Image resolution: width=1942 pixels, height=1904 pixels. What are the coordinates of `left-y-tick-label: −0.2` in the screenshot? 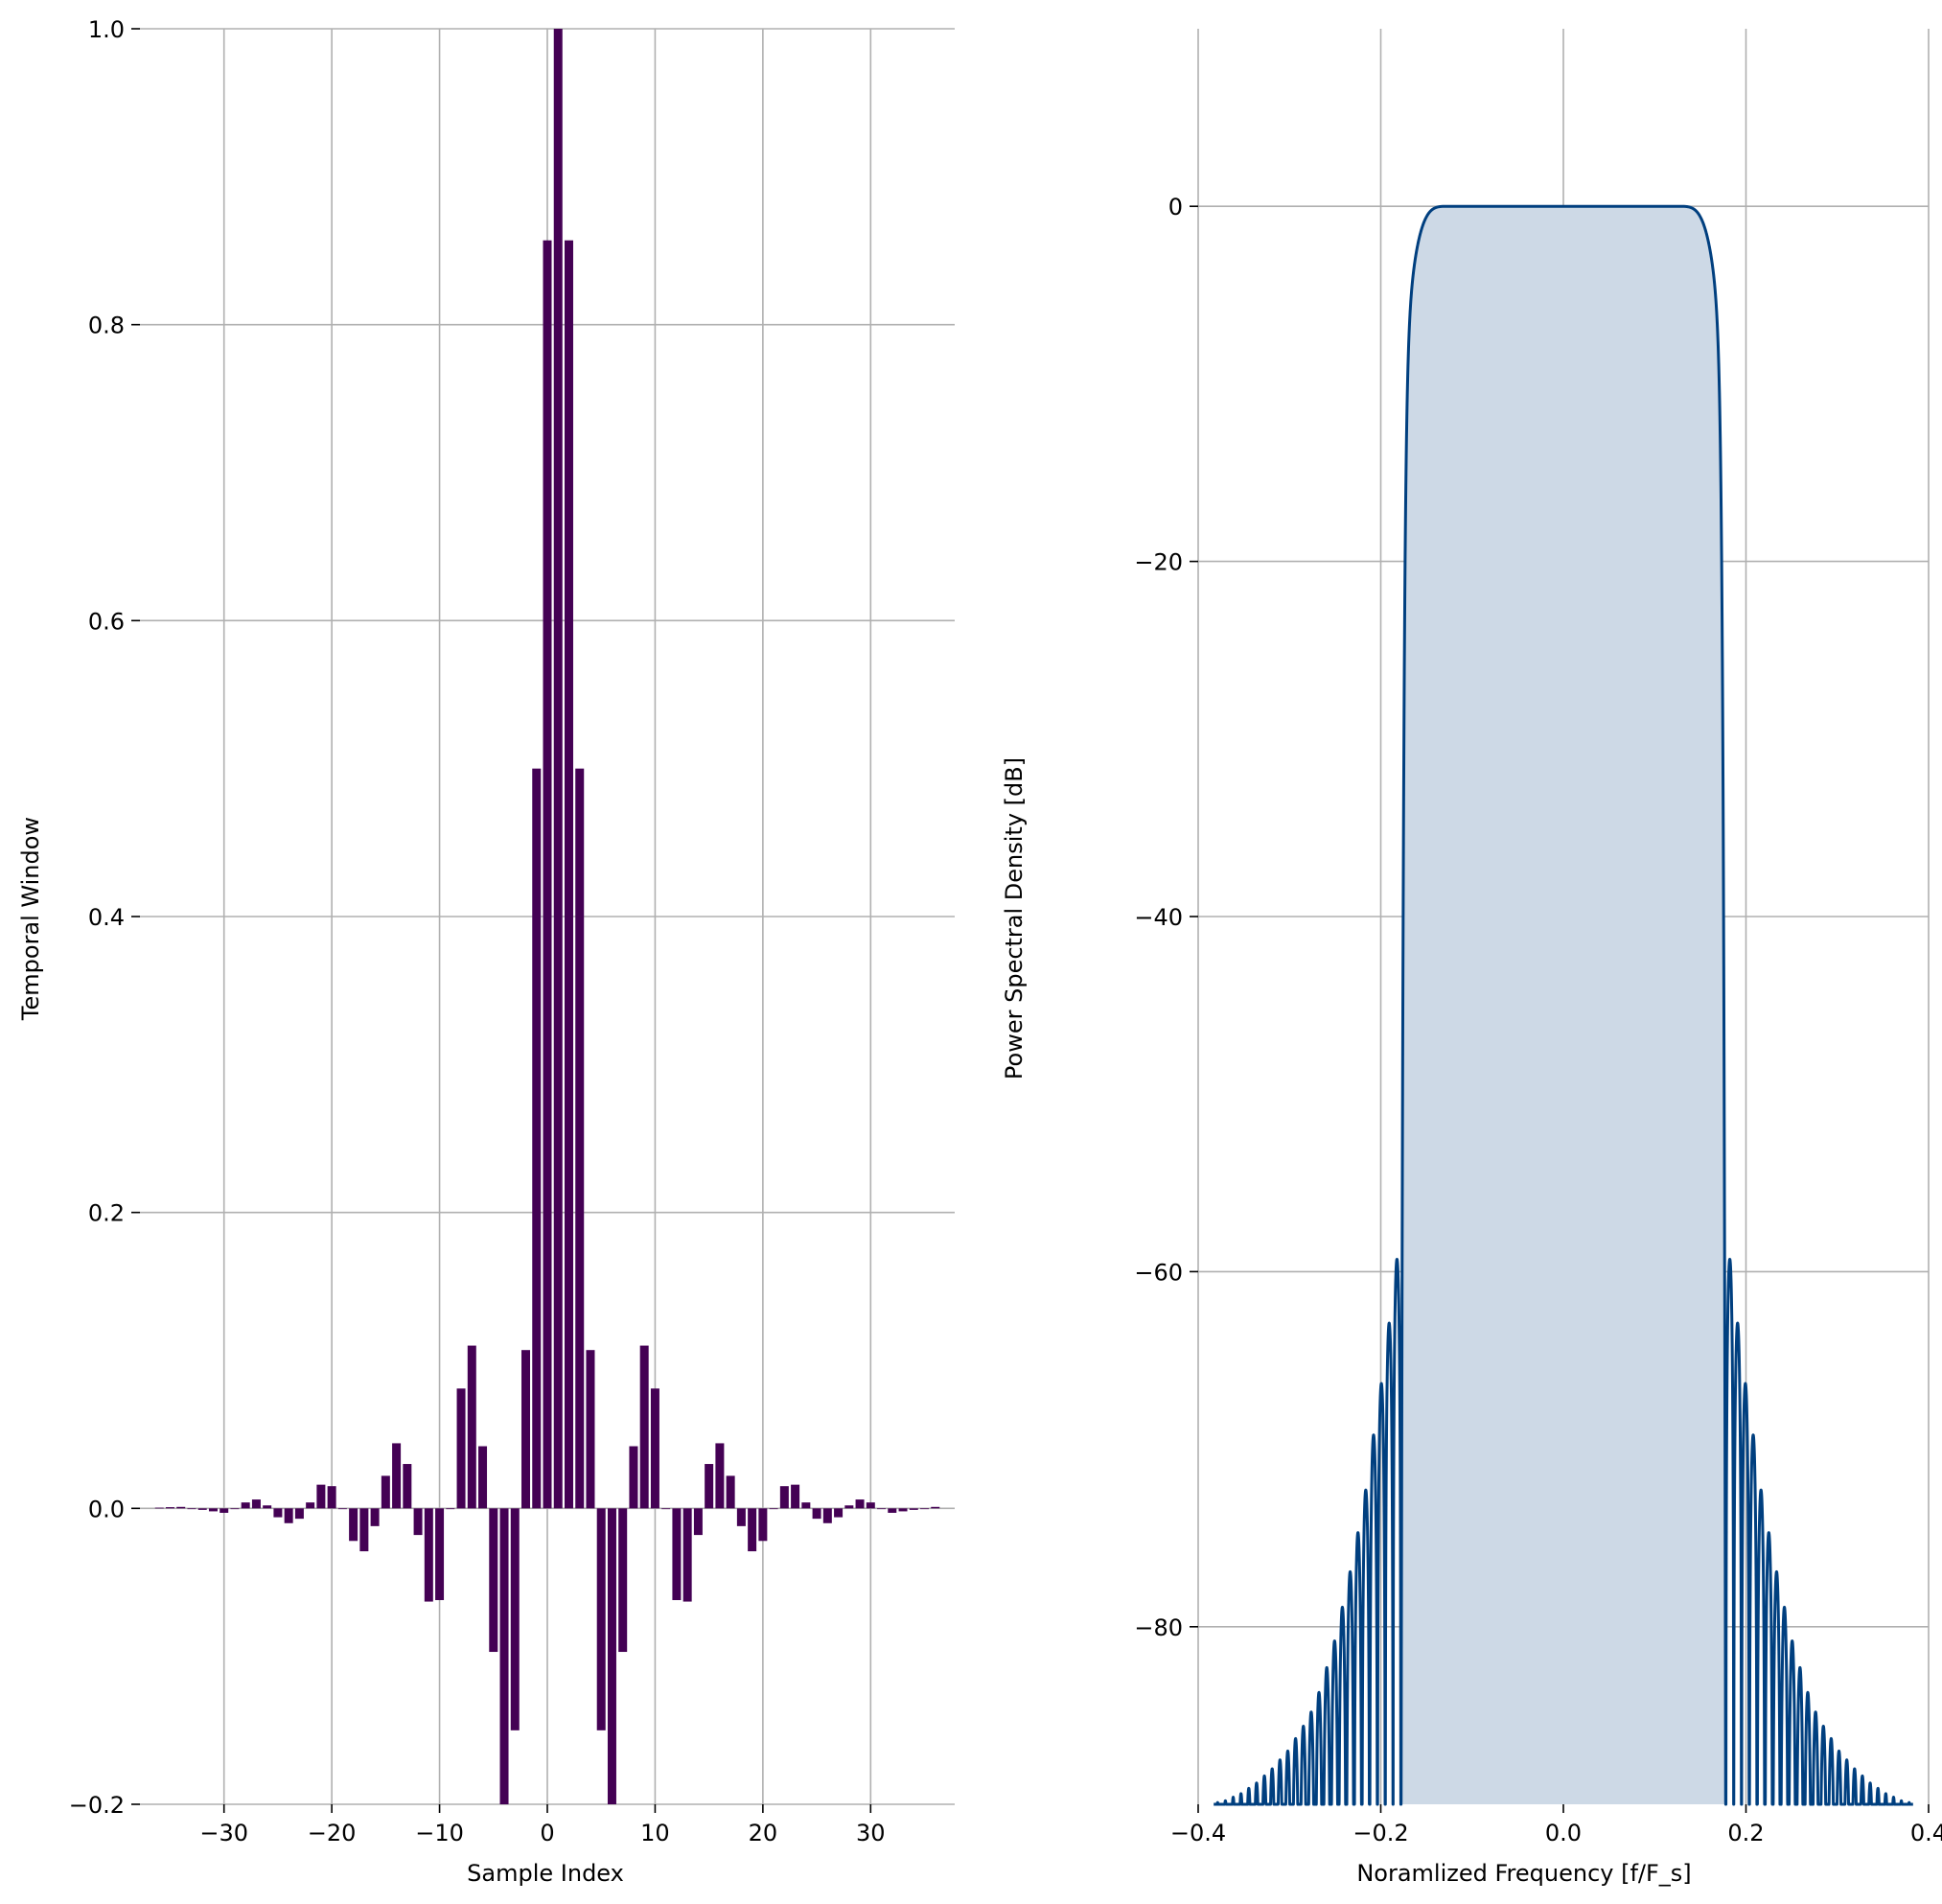 It's located at (97, 1806).